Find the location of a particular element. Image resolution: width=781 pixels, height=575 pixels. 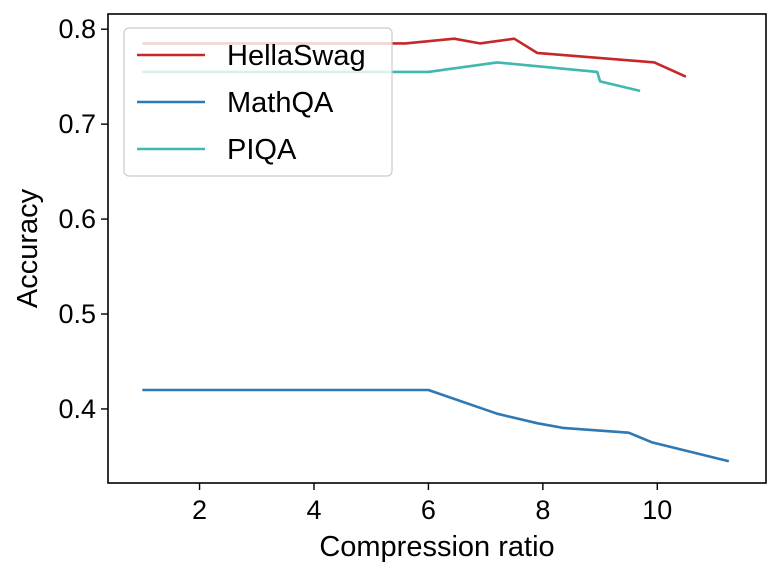

y-tick-label: 0.8 is located at coordinates (77, 29).